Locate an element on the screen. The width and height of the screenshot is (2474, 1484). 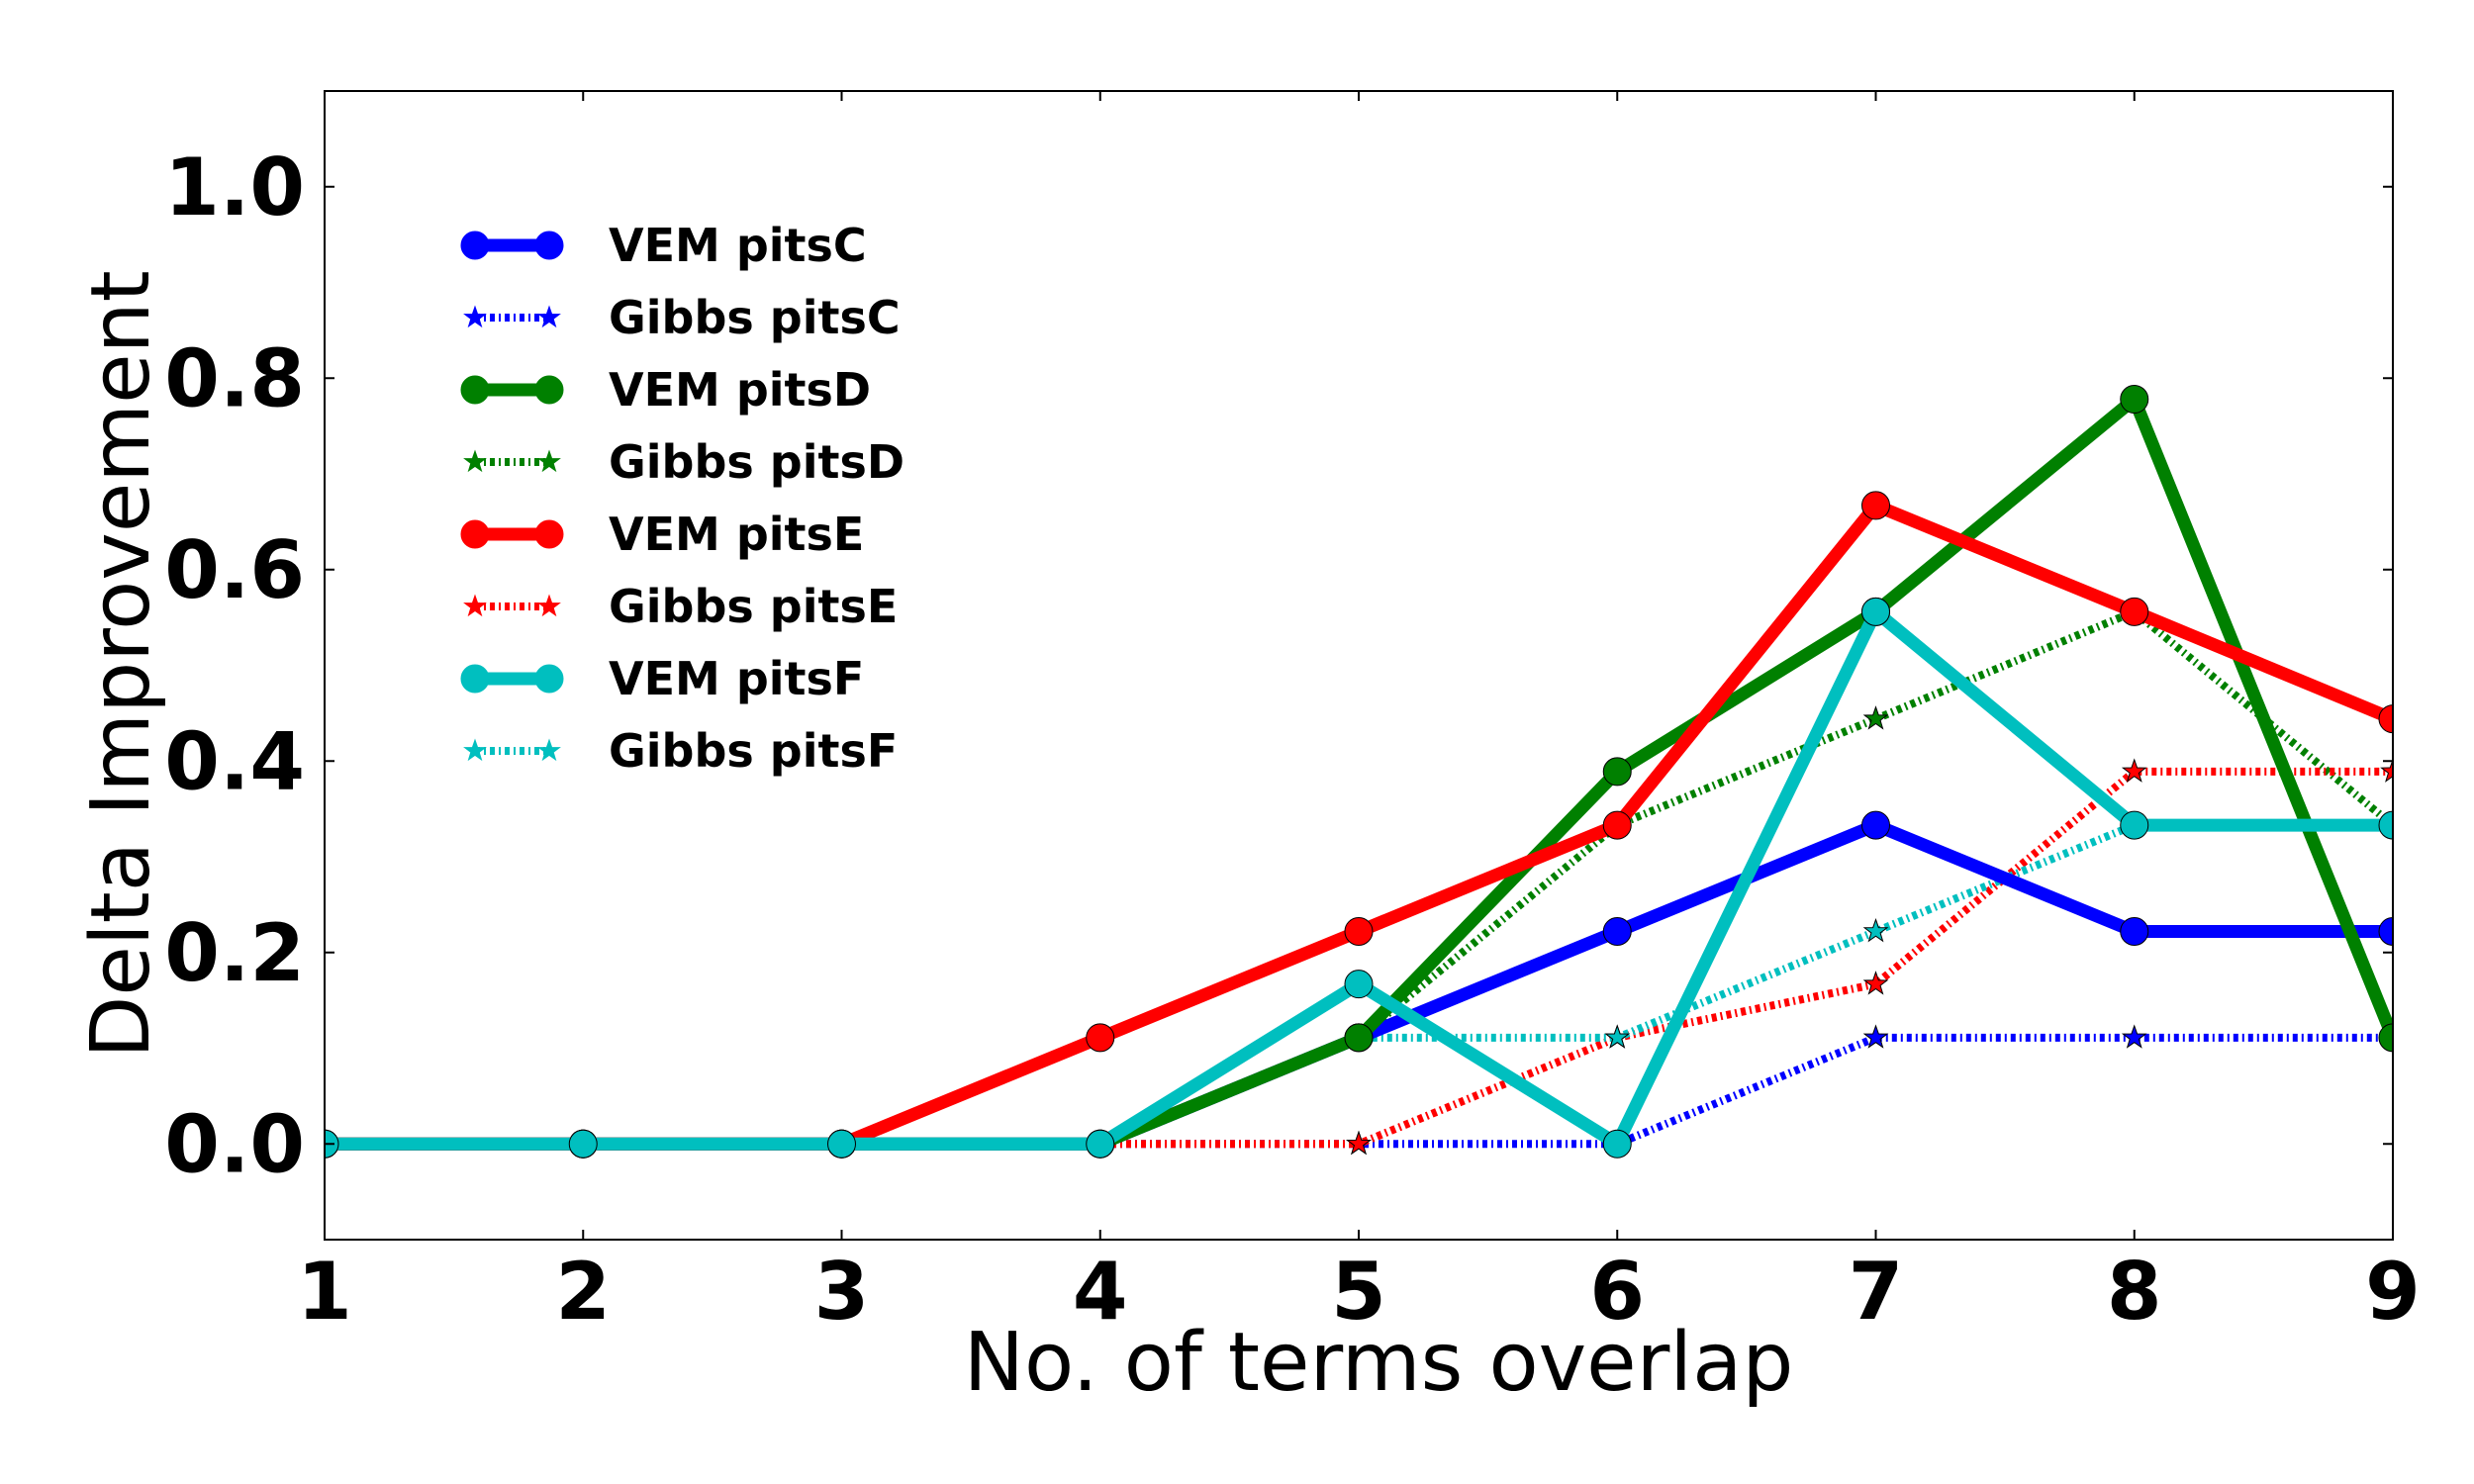
x-tick-label: 1 is located at coordinates (324, 1292).